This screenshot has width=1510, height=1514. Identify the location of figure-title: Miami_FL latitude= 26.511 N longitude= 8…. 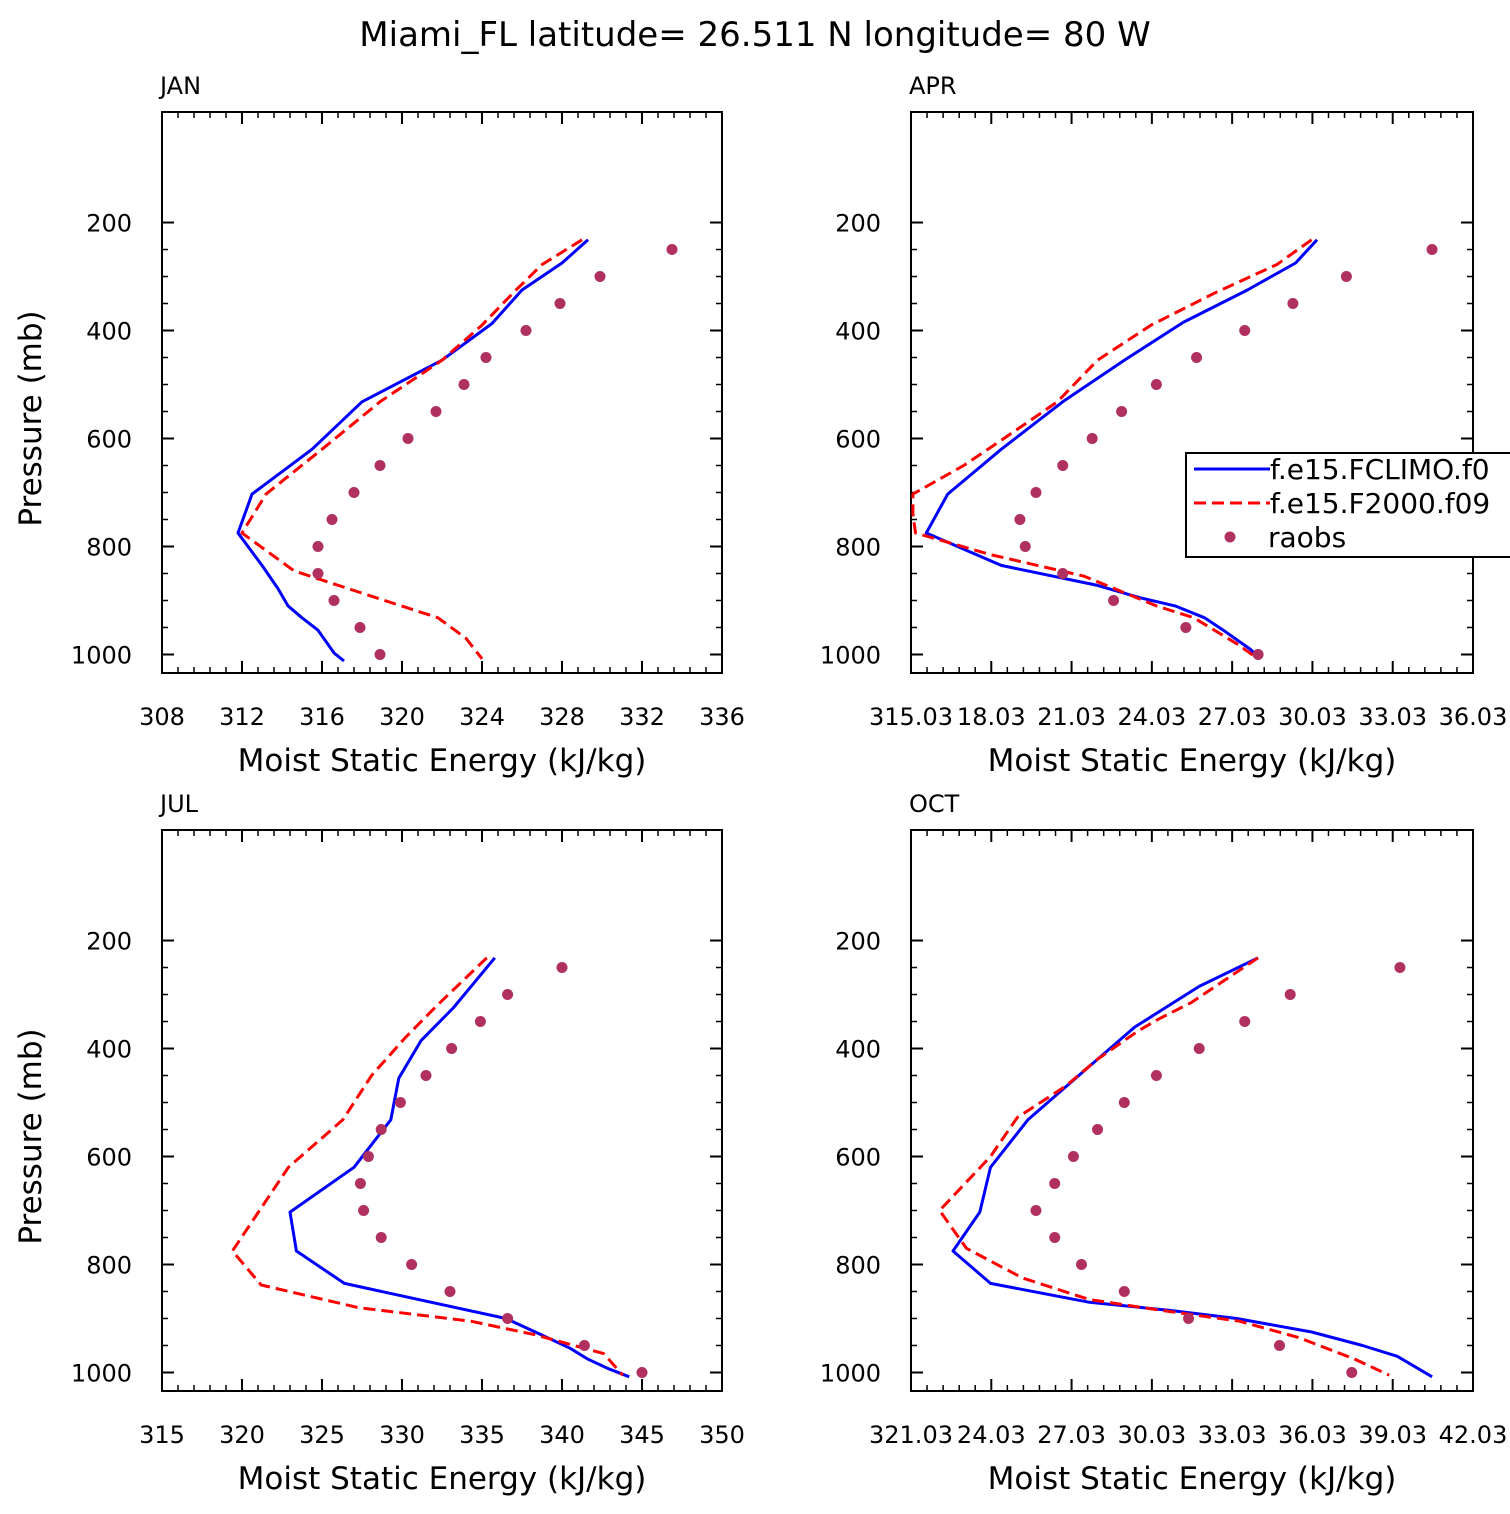
(754, 35).